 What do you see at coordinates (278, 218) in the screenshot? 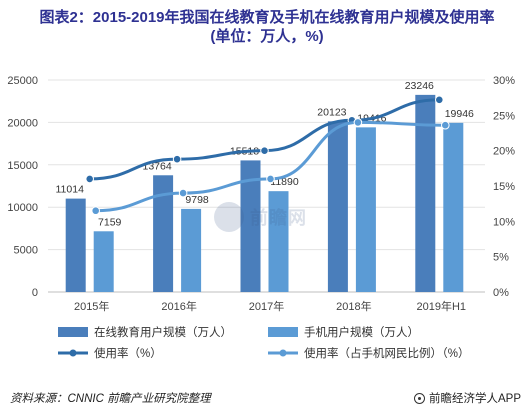
I see `watermark-text: 前瞻网` at bounding box center [278, 218].